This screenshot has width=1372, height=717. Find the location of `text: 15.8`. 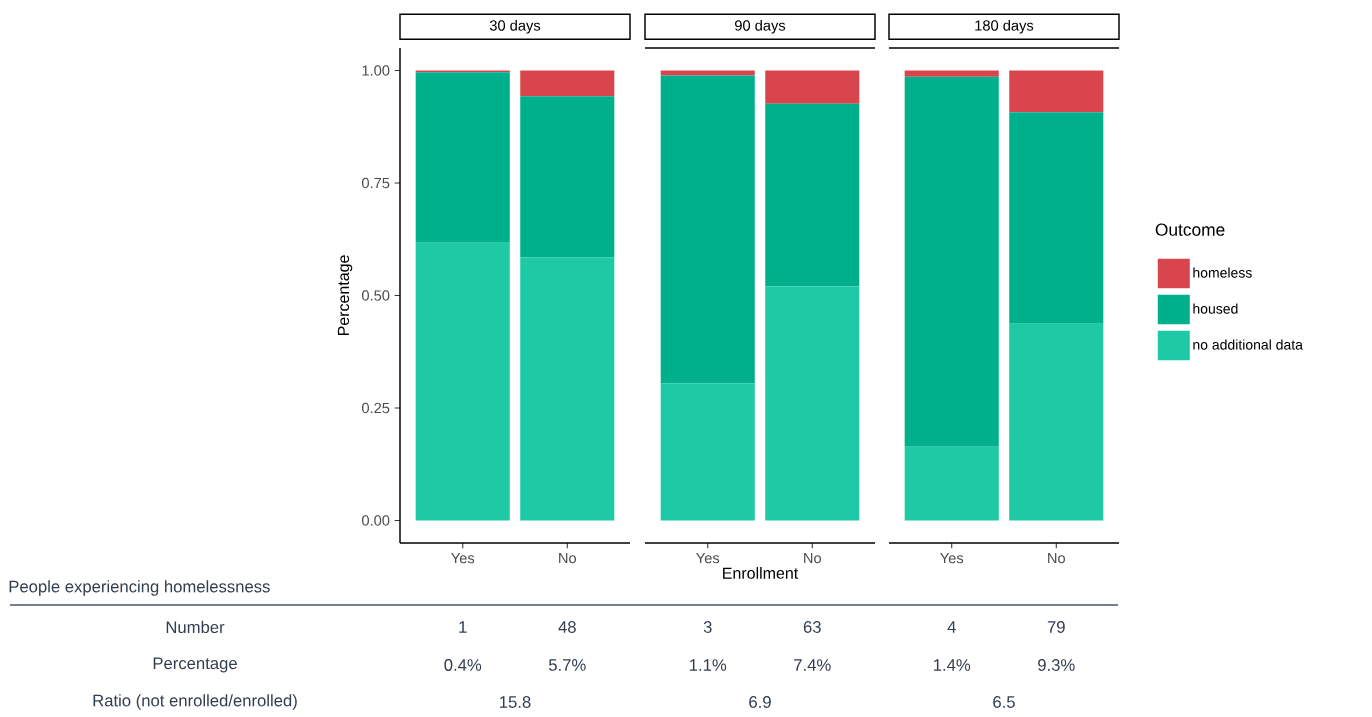

text: 15.8 is located at coordinates (515, 702).